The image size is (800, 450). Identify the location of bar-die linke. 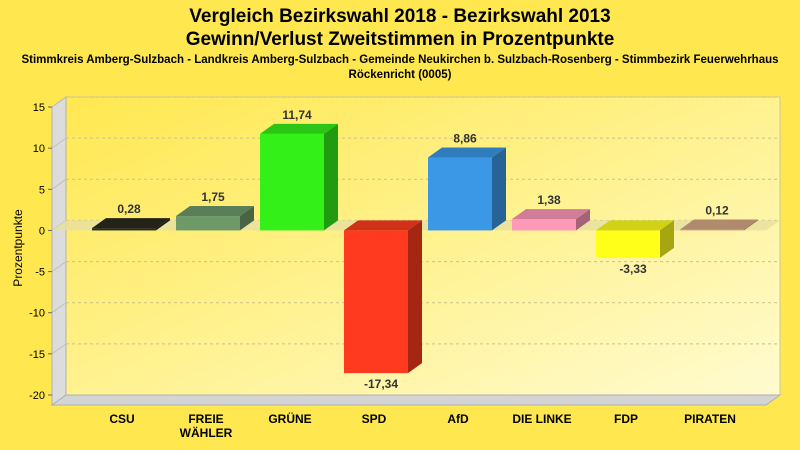
(551, 220).